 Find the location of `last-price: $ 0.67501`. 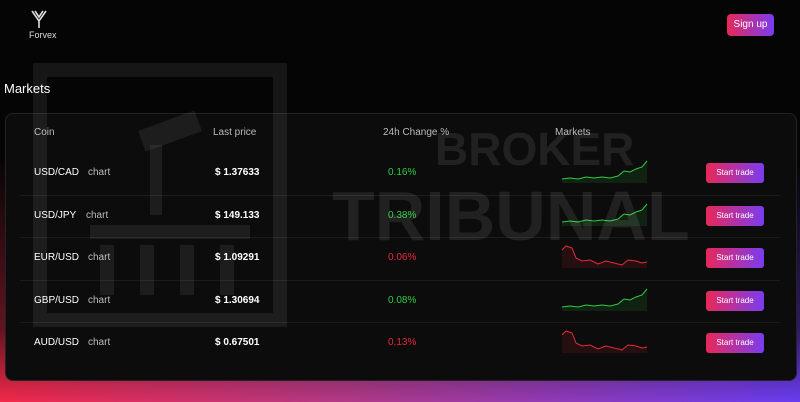

last-price: $ 0.67501 is located at coordinates (237, 342).